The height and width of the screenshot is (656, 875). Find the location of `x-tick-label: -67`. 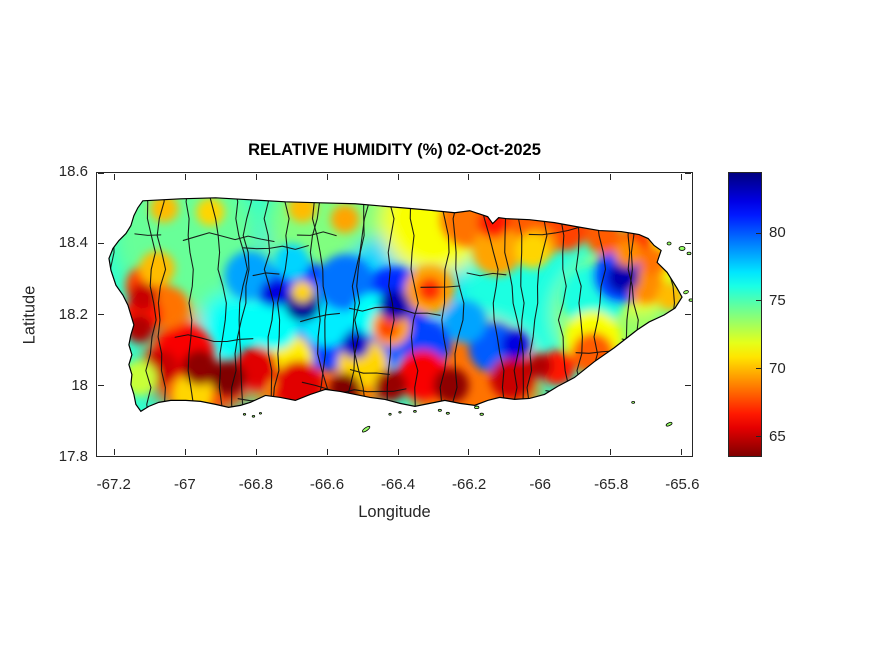

x-tick-label: -67 is located at coordinates (184, 484).